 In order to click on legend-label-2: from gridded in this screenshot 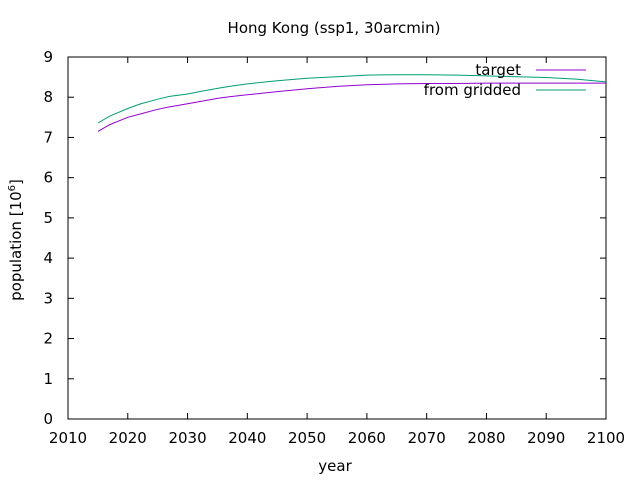, I will do `click(472, 90)`.